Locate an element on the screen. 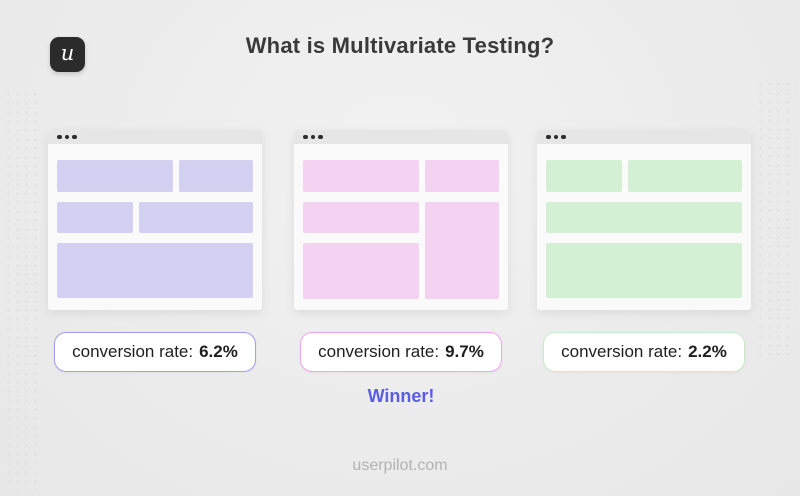 Image resolution: width=800 pixels, height=496 pixels. conversion-rate-value: 2.2% is located at coordinates (707, 351).